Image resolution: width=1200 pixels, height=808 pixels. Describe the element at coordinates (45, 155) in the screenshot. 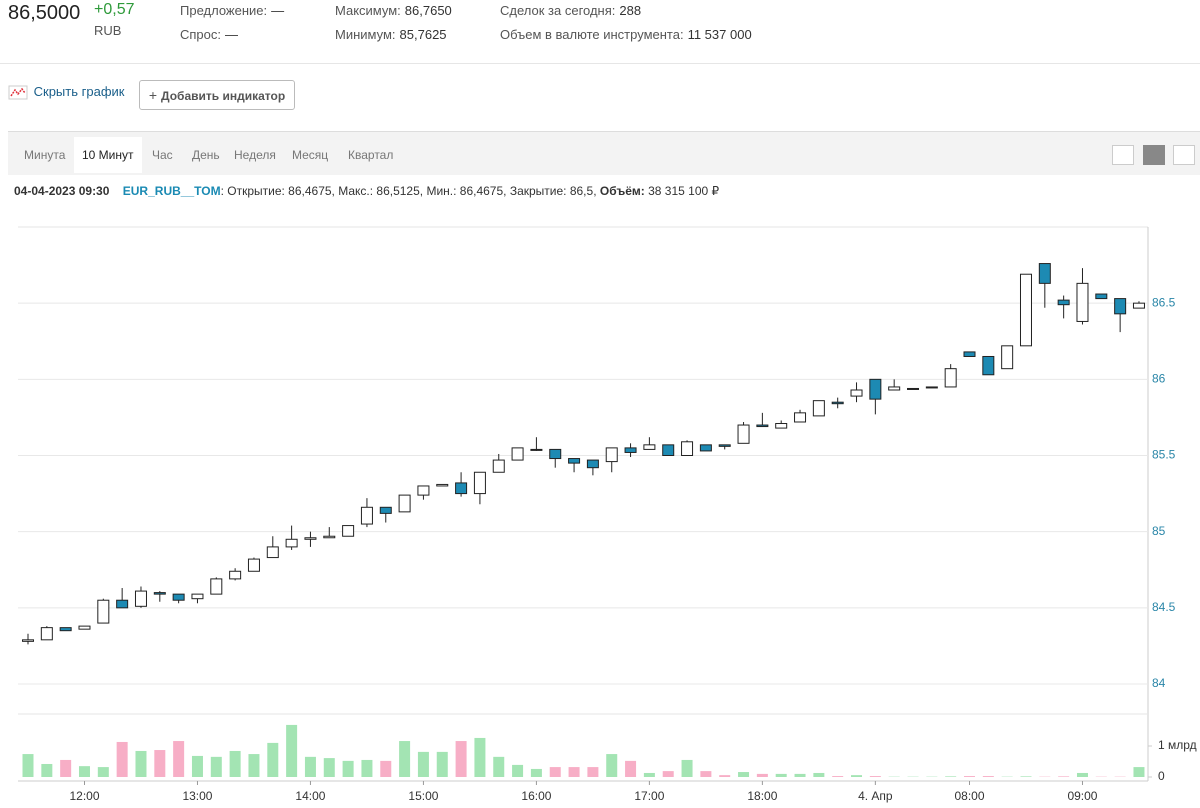

I see `tab: Минута` at that location.